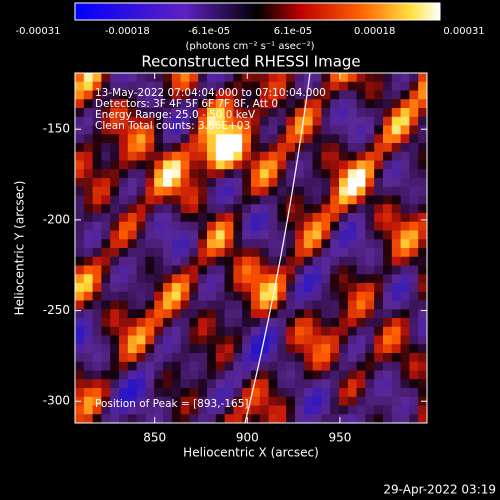 The image size is (500, 500). I want to click on annotation: Detectors: 3F 4F 5F 6F 7F 8F, Att 0, so click(186, 104).